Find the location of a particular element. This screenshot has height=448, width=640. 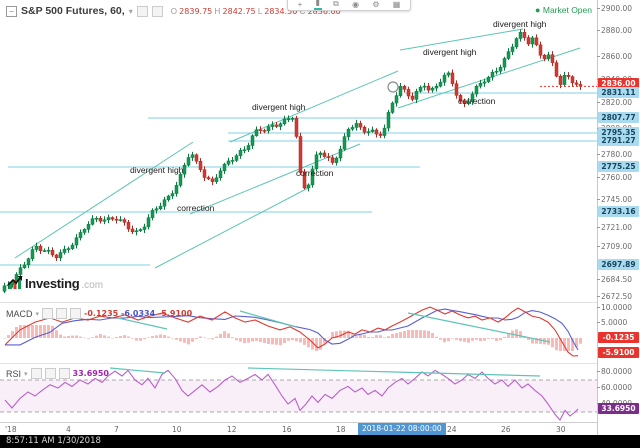

trash-icon: ▦ is located at coordinates (396, 4).